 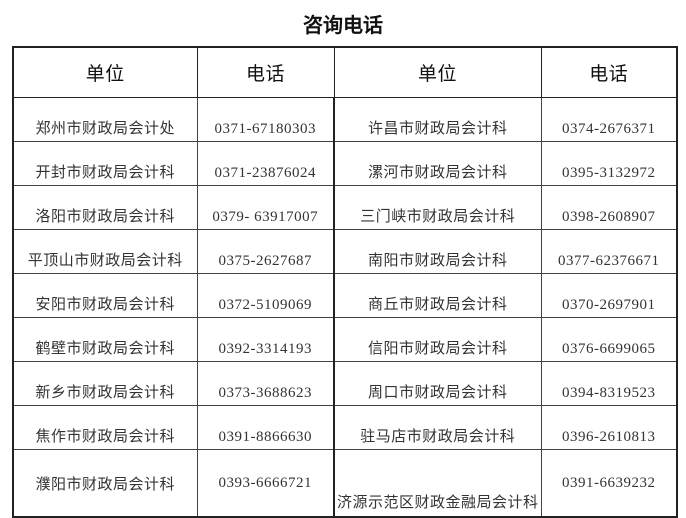 I want to click on unit-cell: 漯河市财政局会计科, so click(x=437, y=163).